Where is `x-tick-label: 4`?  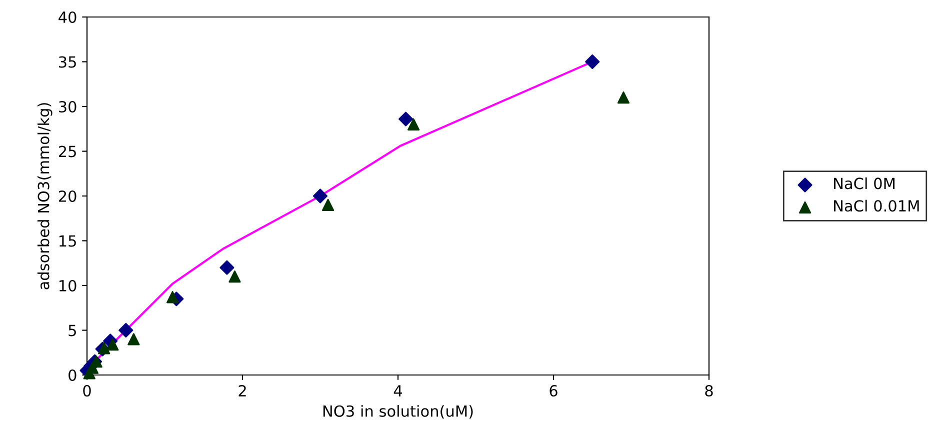
x-tick-label: 4 is located at coordinates (398, 390).